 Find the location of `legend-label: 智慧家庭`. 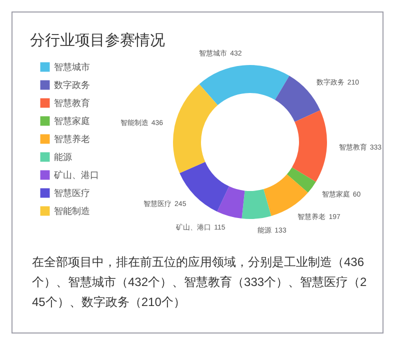

legend-label: 智慧家庭 is located at coordinates (72, 121).